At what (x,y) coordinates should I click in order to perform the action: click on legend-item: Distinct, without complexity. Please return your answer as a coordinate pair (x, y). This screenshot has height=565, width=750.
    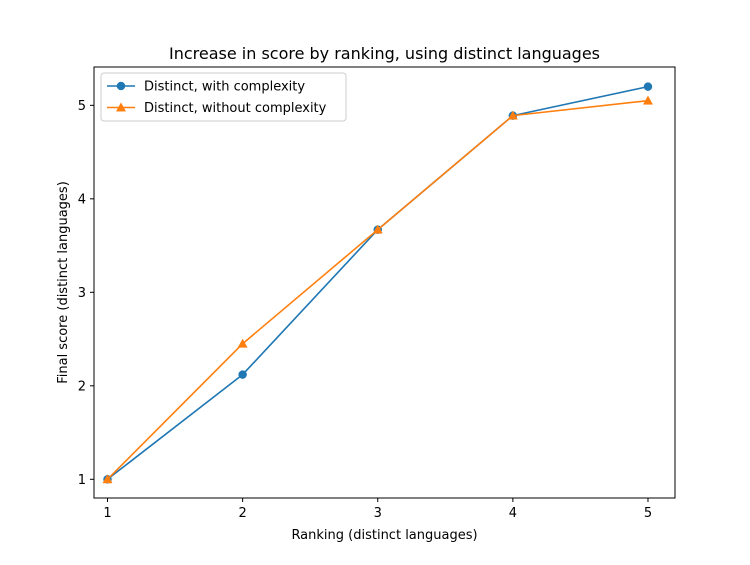
    Looking at the image, I should click on (217, 108).